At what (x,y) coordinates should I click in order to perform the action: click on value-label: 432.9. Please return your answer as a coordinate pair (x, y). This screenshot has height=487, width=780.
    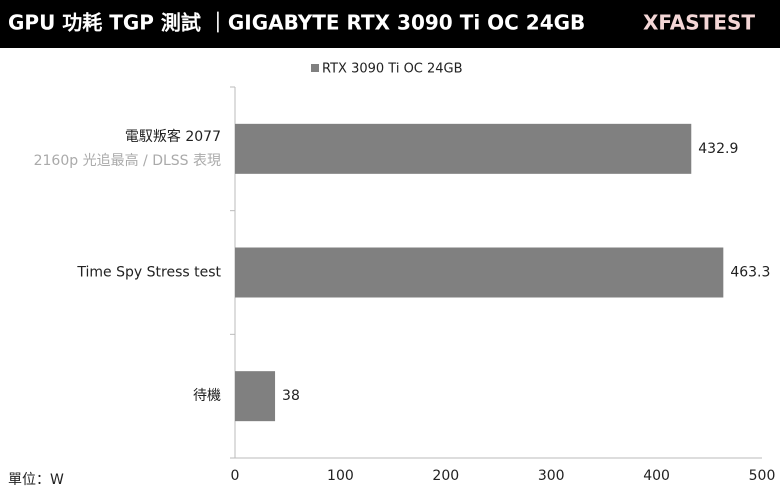
    Looking at the image, I should click on (718, 149).